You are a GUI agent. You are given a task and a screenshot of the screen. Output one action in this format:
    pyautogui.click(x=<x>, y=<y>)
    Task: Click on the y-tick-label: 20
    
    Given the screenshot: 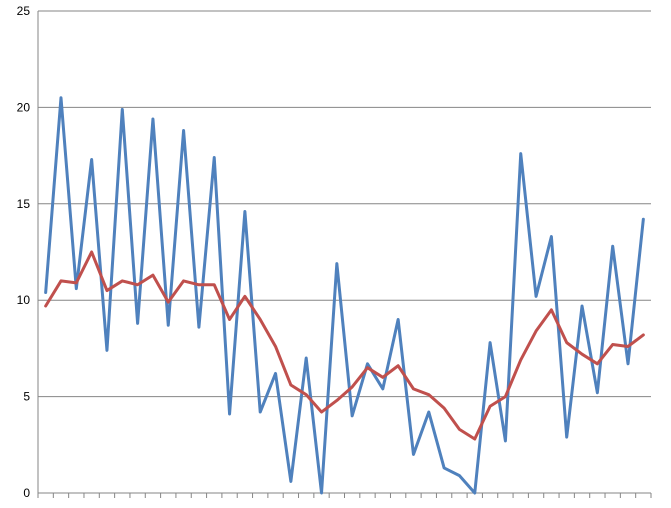 What is the action you would take?
    pyautogui.click(x=24, y=107)
    